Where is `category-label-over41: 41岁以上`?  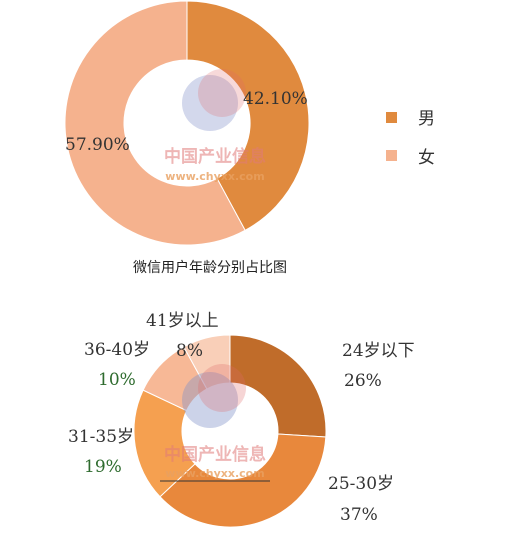 category-label-over41: 41岁以上 is located at coordinates (182, 321).